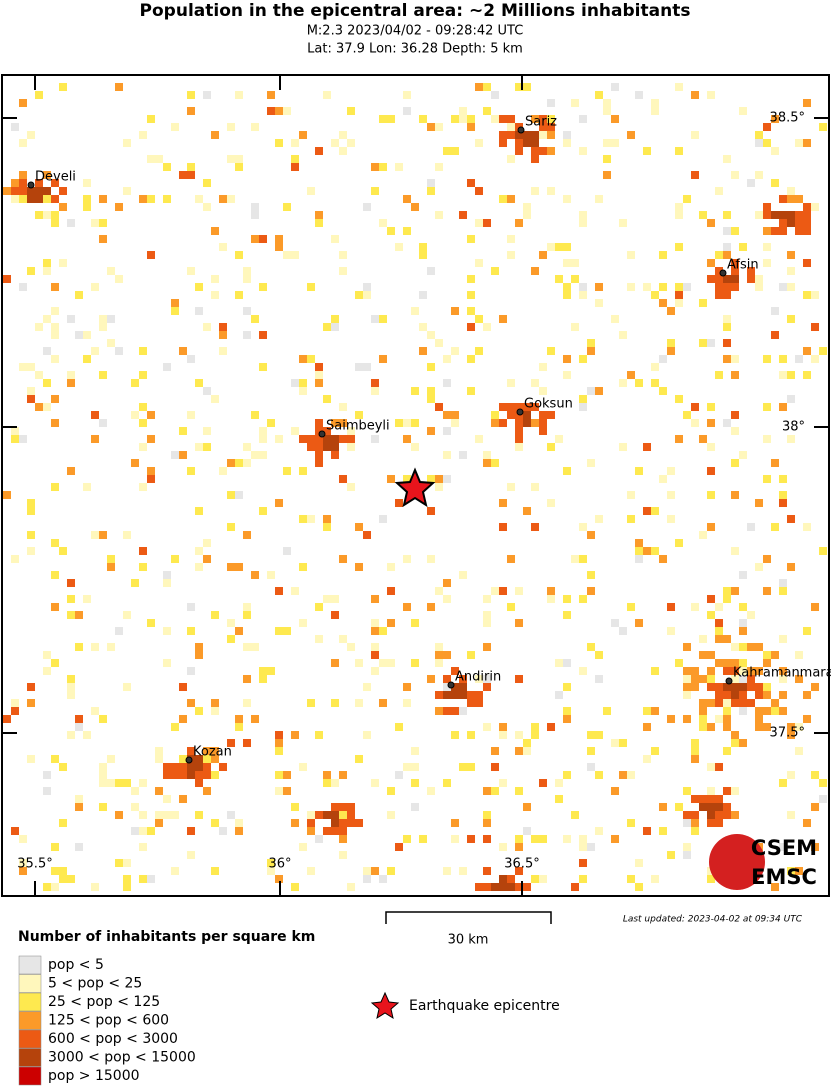 The width and height of the screenshot is (831, 1092). Describe the element at coordinates (521, 130) in the screenshot. I see `city-dot` at that location.